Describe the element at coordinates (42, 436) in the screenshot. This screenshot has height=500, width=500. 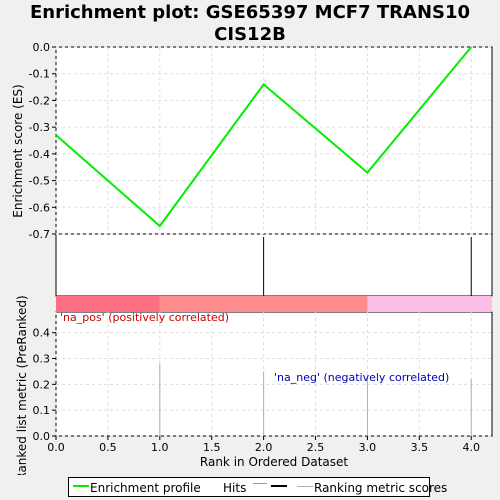
I see `rank-tick-label: 0.0` at that location.